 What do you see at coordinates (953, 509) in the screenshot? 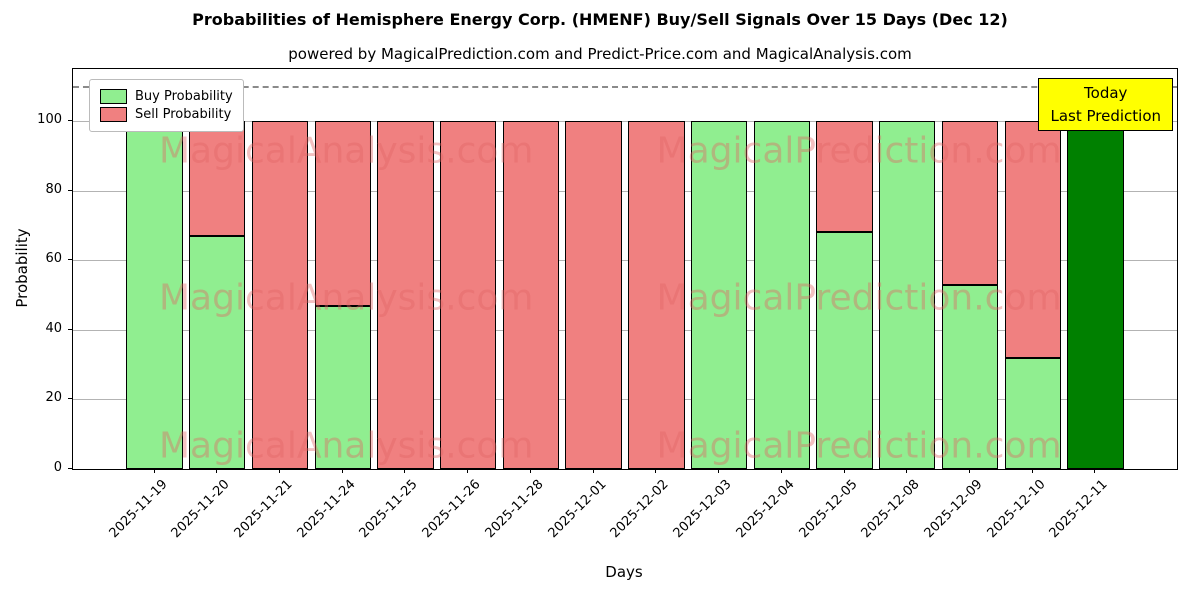
I see `x-tick-label: 2025-12-09` at bounding box center [953, 509].